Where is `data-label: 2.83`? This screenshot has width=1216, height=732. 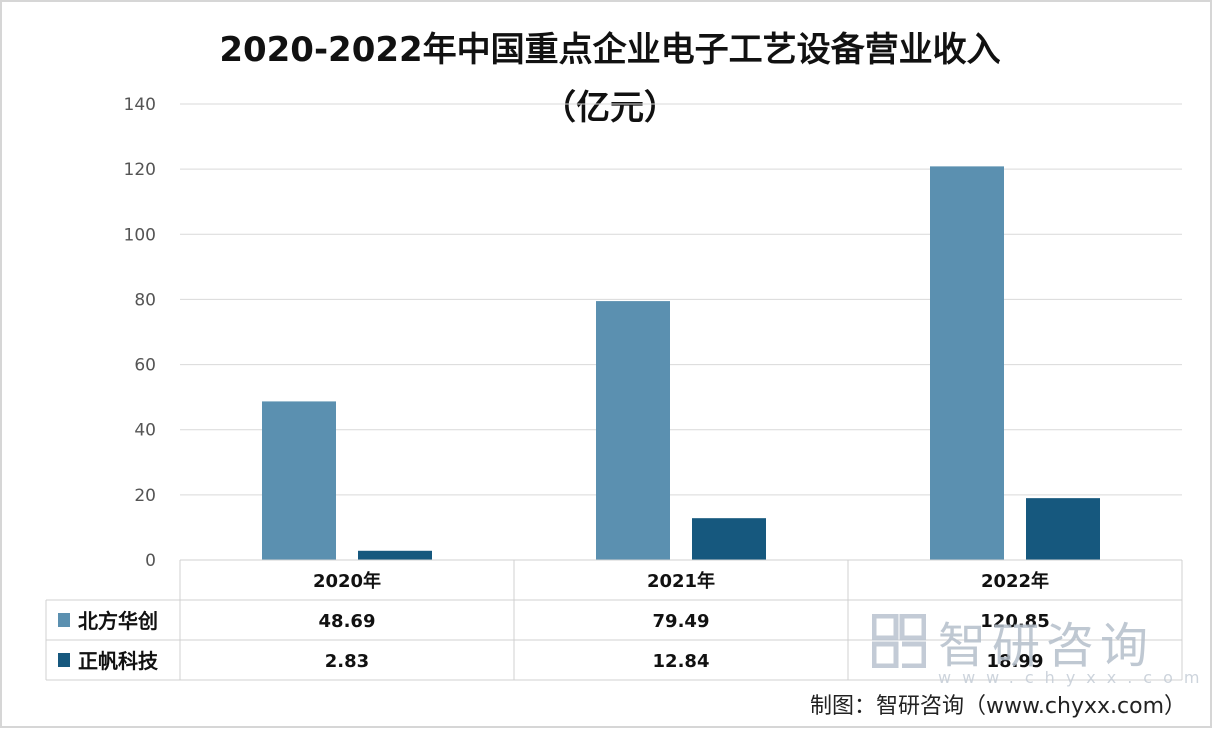
data-label: 2.83 is located at coordinates (347, 661).